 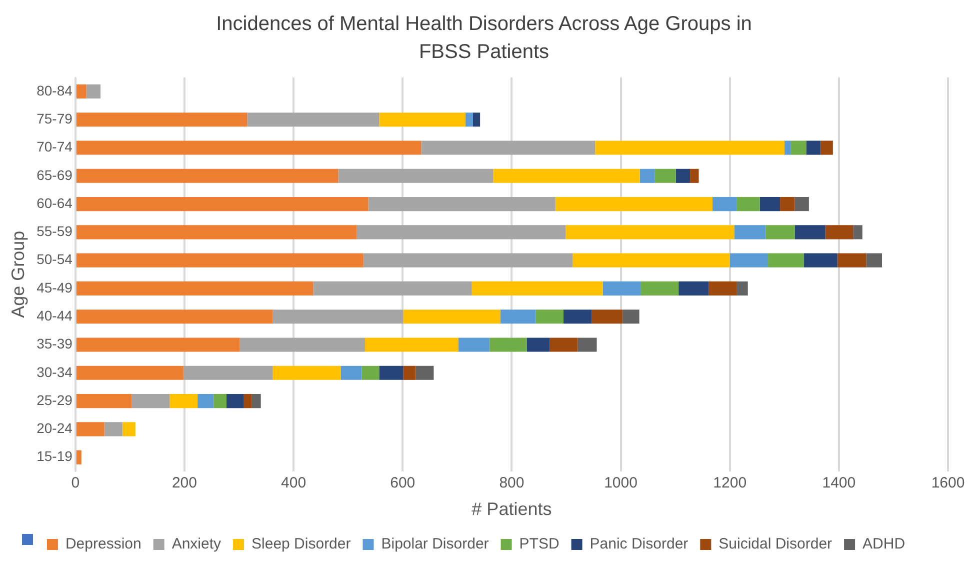 What do you see at coordinates (54, 428) in the screenshot?
I see `y-tick-label: 20-24` at bounding box center [54, 428].